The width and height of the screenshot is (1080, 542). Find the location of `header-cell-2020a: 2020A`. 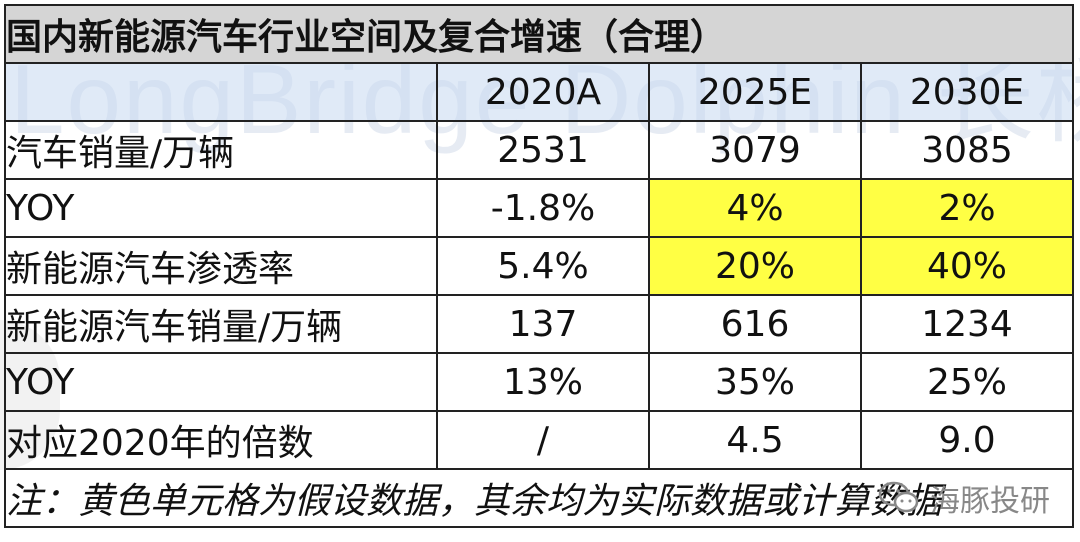

header-cell-2020a: 2020A is located at coordinates (543, 92).